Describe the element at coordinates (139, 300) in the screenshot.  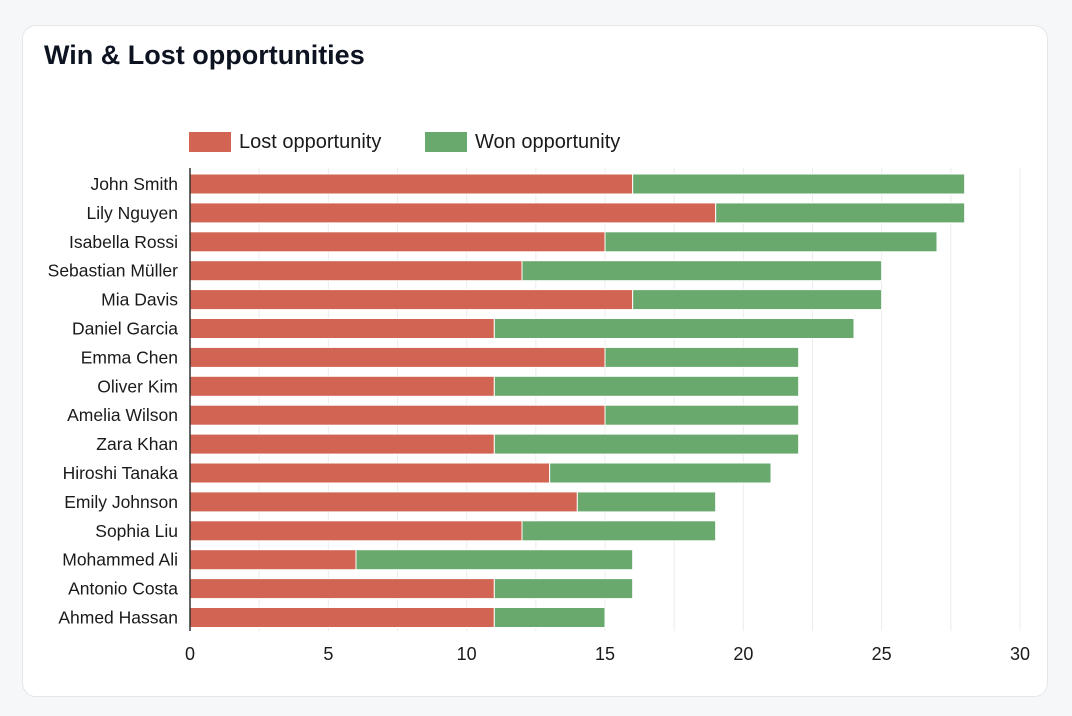
I see `category-label: Mia Davis` at that location.